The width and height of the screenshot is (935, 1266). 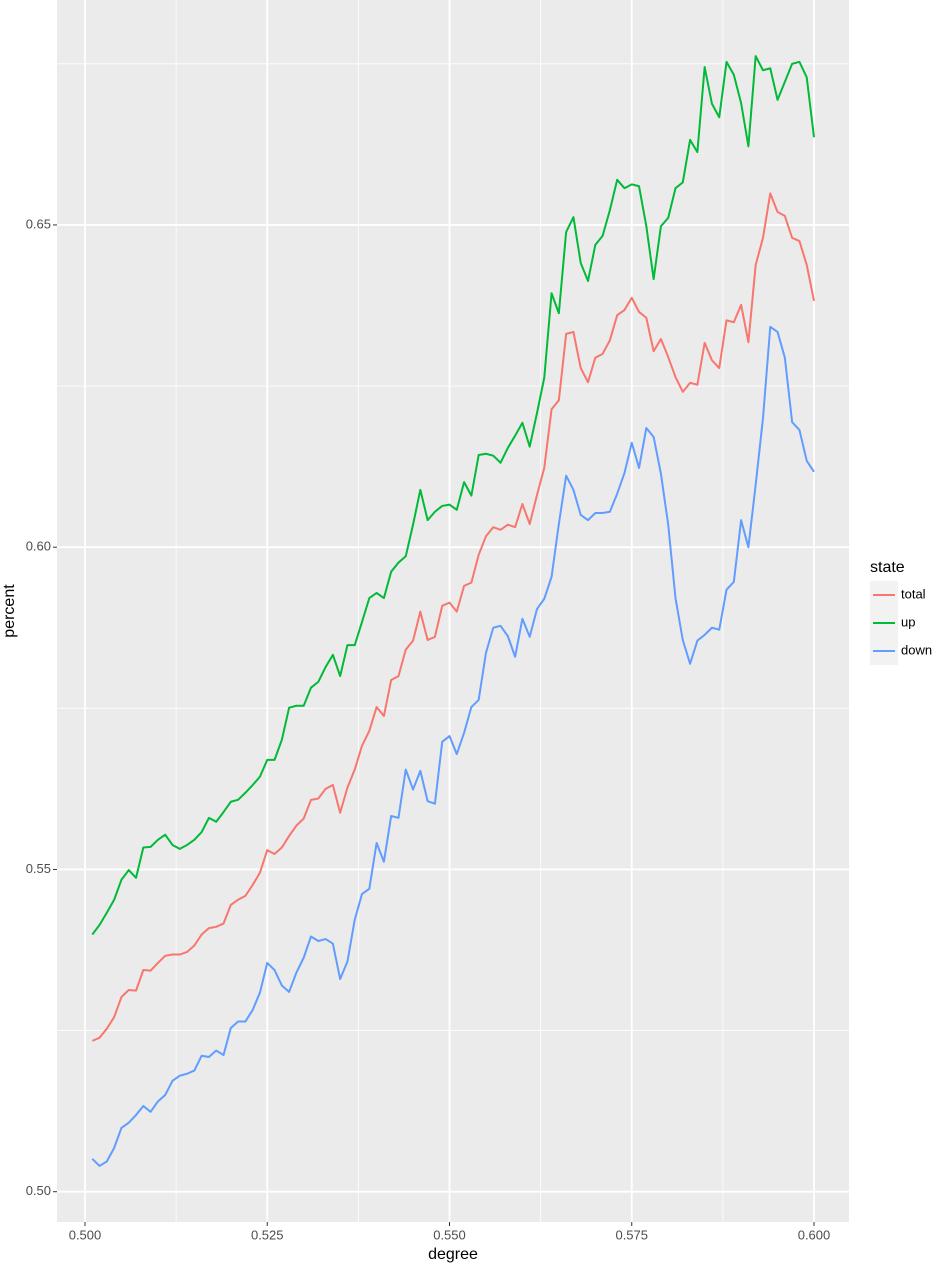 I want to click on legend-label: total, so click(x=913, y=593).